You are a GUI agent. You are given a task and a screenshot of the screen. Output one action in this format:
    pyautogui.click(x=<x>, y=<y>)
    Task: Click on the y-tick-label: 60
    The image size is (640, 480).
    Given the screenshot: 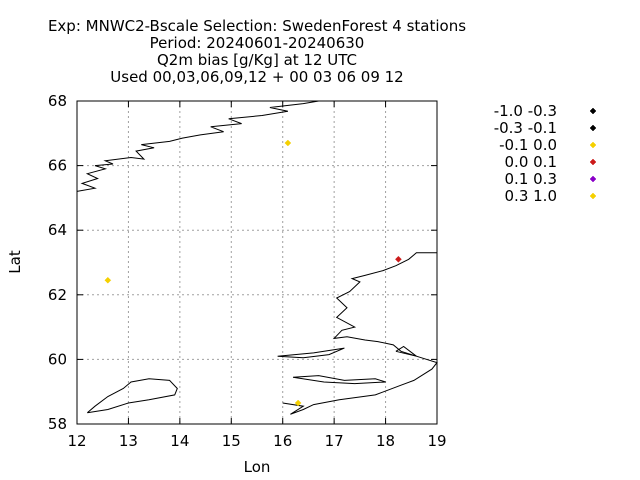 What is the action you would take?
    pyautogui.click(x=57, y=359)
    